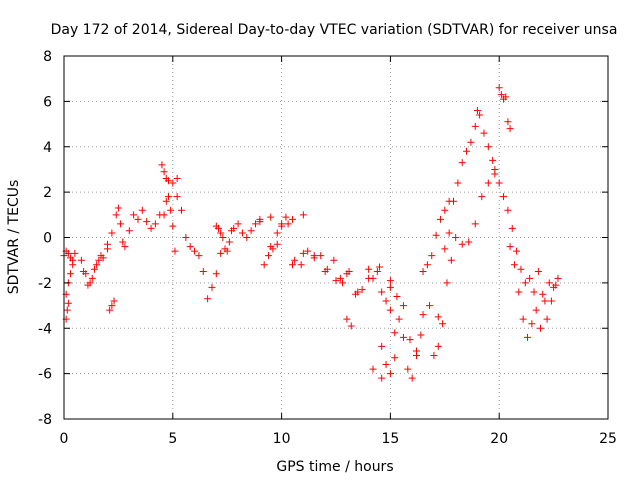 Image resolution: width=640 pixels, height=480 pixels. Describe the element at coordinates (47, 57) in the screenshot. I see `y-tick-label: 8` at that location.